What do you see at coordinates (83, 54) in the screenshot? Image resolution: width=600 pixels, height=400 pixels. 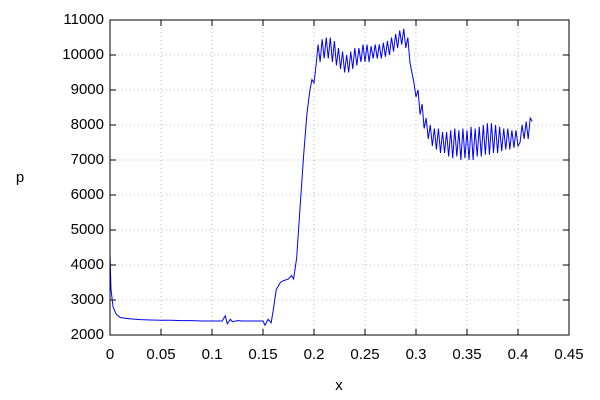 I see `y-tick-label: 10000` at bounding box center [83, 54].